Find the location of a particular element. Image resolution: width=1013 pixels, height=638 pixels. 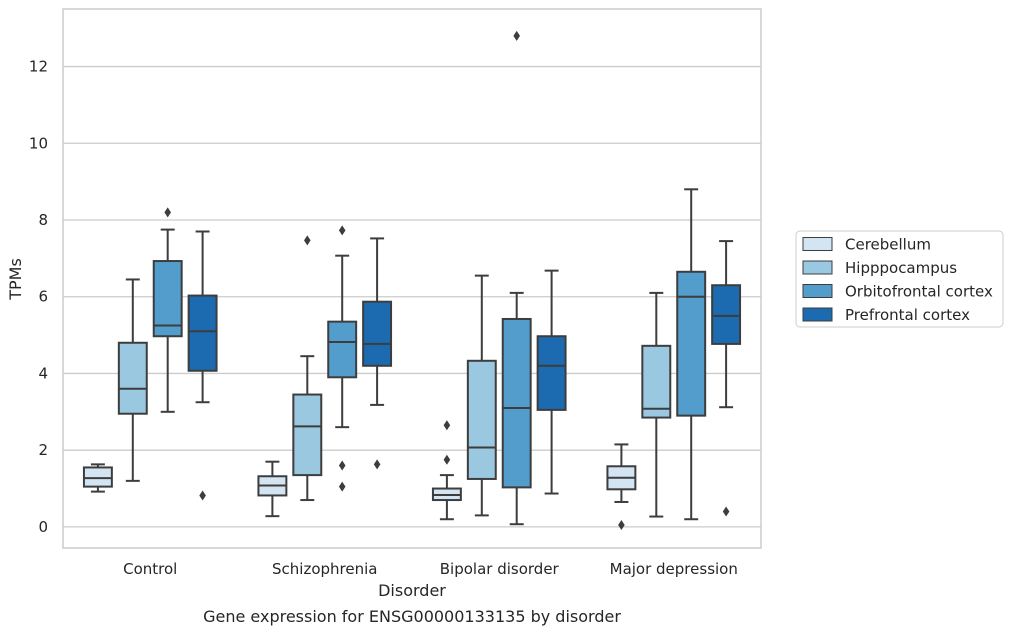

legend-label: Cerebellum is located at coordinates (888, 245).